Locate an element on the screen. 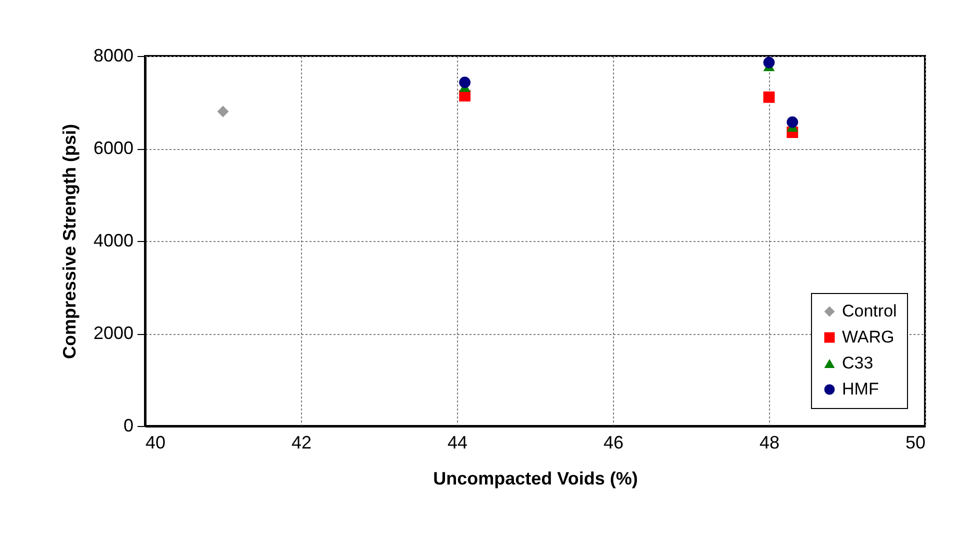 The height and width of the screenshot is (544, 961). y-tick-label: 0 is located at coordinates (128, 426).